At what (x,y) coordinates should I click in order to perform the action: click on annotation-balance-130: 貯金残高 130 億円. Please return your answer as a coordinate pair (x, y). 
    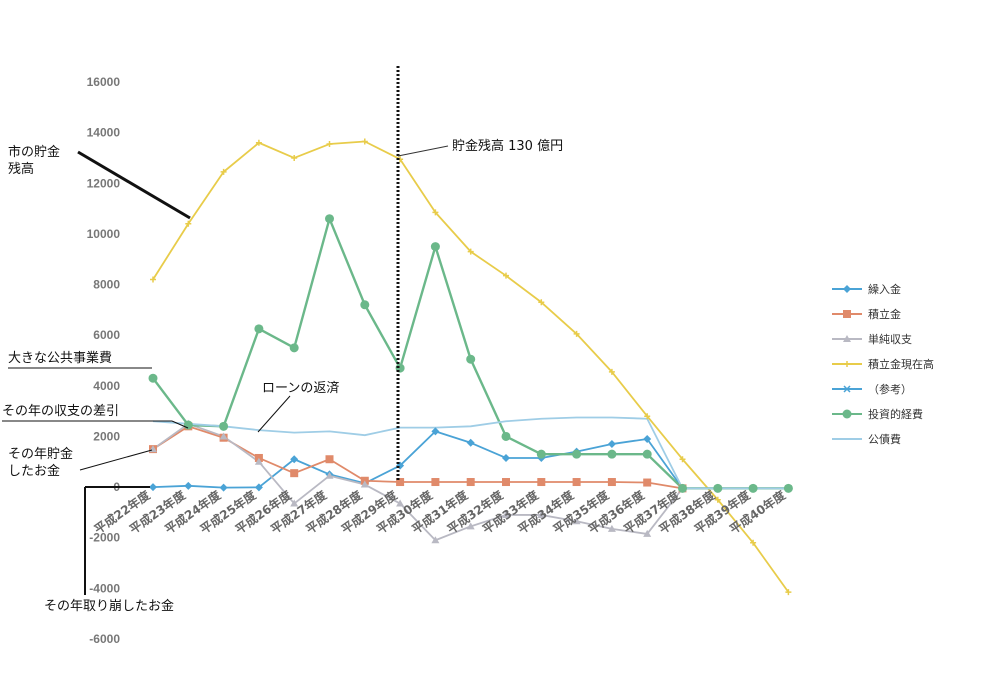
    Looking at the image, I should click on (507, 146).